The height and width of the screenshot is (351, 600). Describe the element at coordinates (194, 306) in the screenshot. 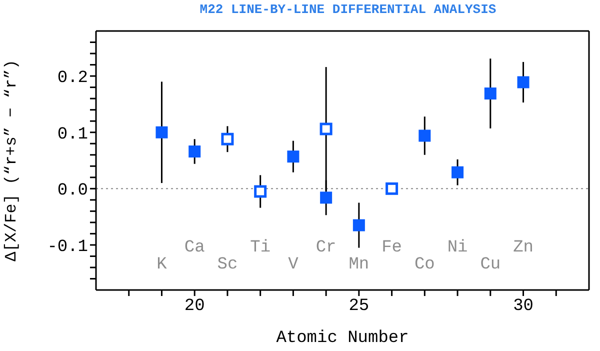

I see `x-tick-label: 20` at that location.